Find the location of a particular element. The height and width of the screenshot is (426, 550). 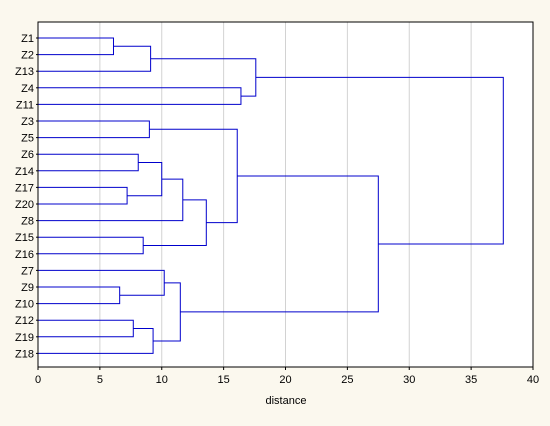

y-tick-label: Z12 is located at coordinates (24, 321).